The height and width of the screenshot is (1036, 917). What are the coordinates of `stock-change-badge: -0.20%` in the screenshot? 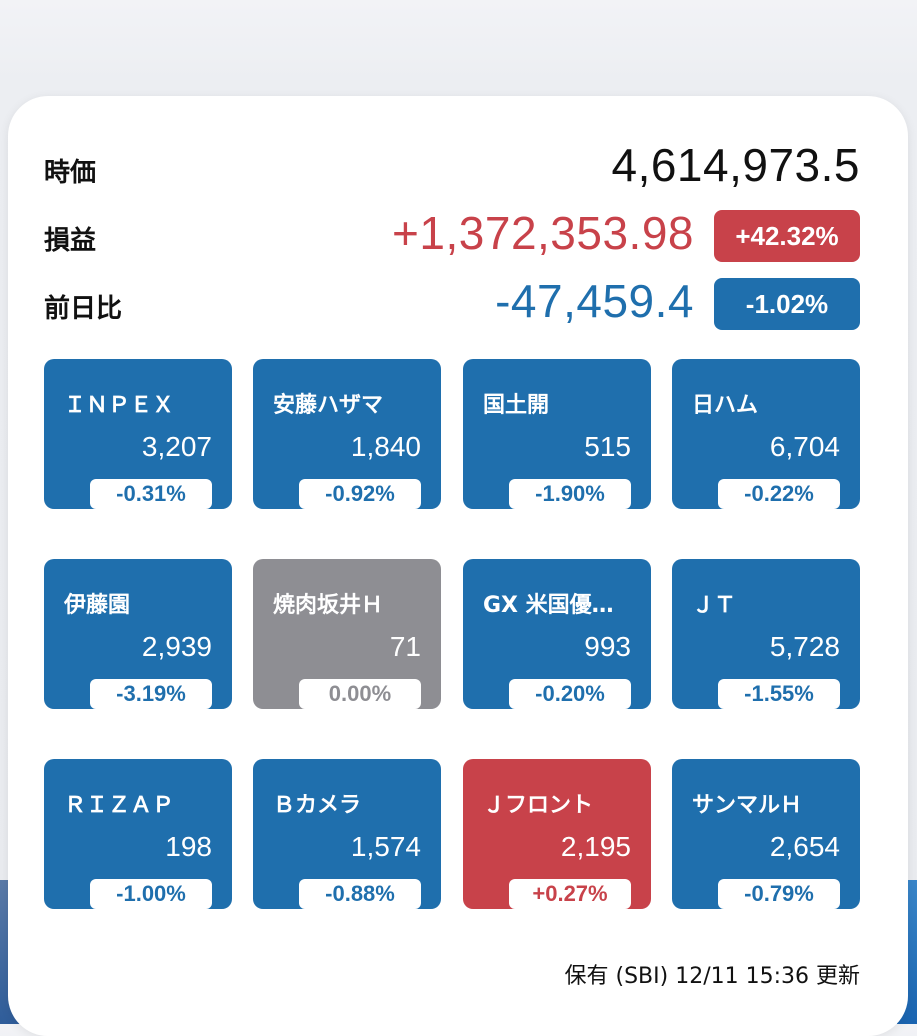 It's located at (570, 694).